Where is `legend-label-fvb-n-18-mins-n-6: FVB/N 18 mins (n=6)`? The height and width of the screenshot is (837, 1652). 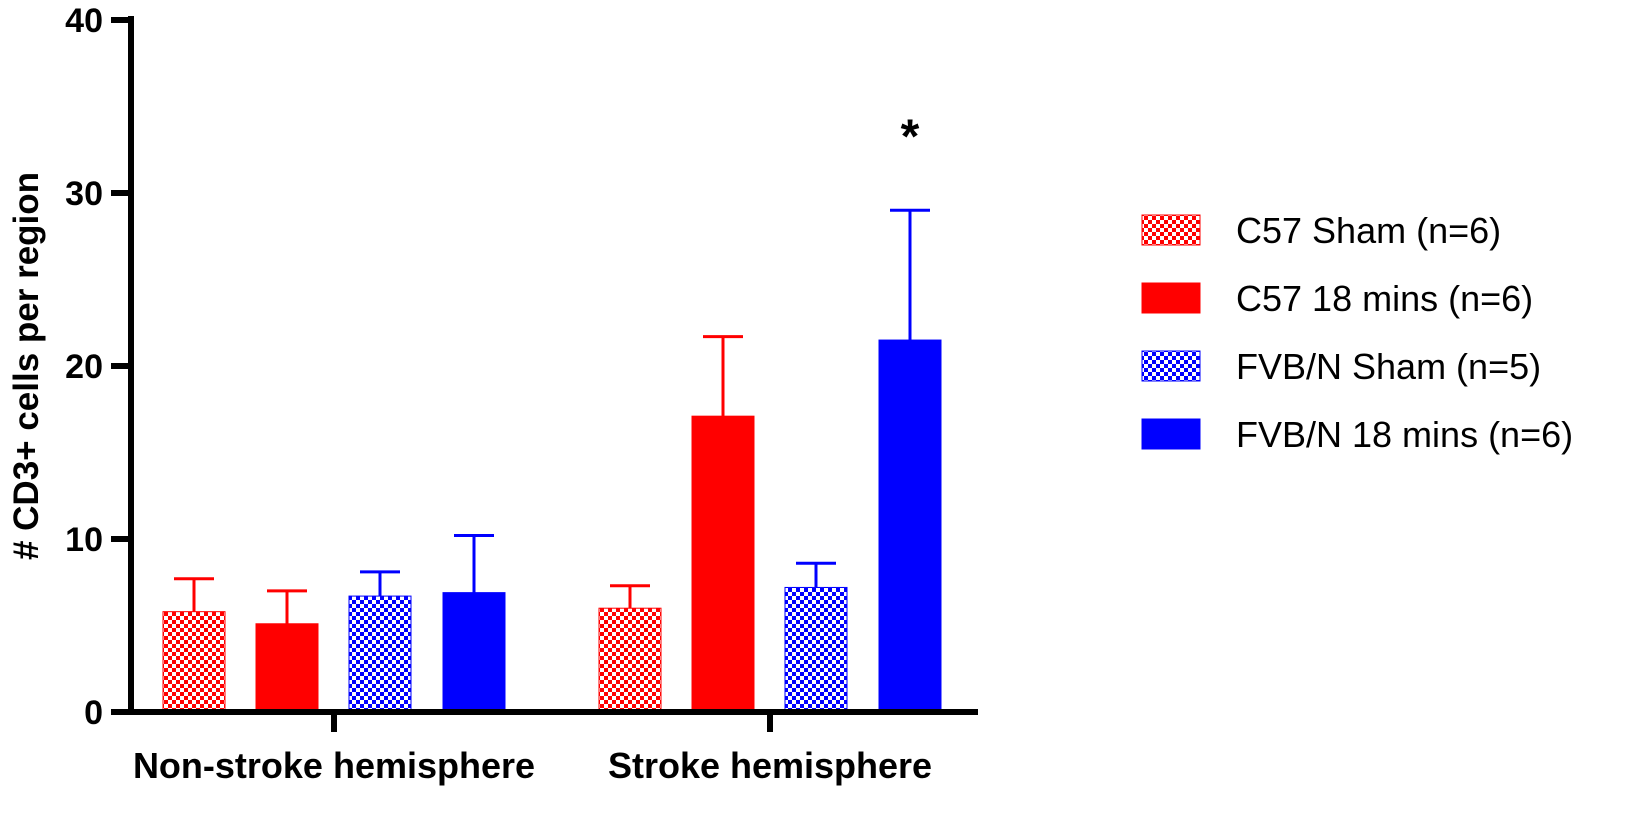 legend-label-fvb-n-18-mins-n-6: FVB/N 18 mins (n=6) is located at coordinates (1404, 434).